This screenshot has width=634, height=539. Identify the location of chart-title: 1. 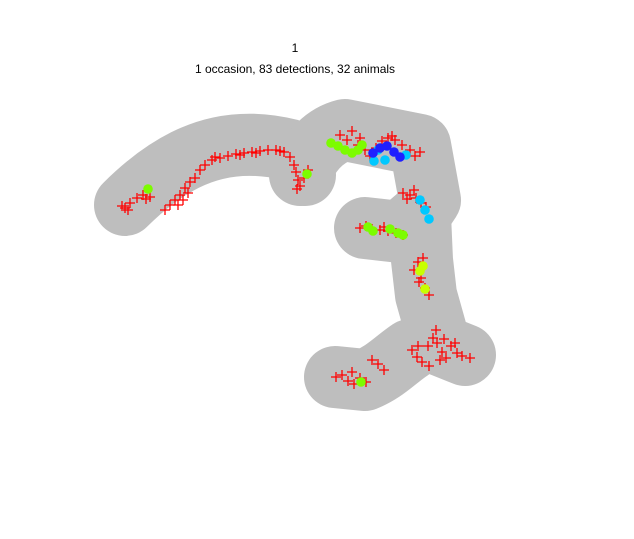
(295, 48).